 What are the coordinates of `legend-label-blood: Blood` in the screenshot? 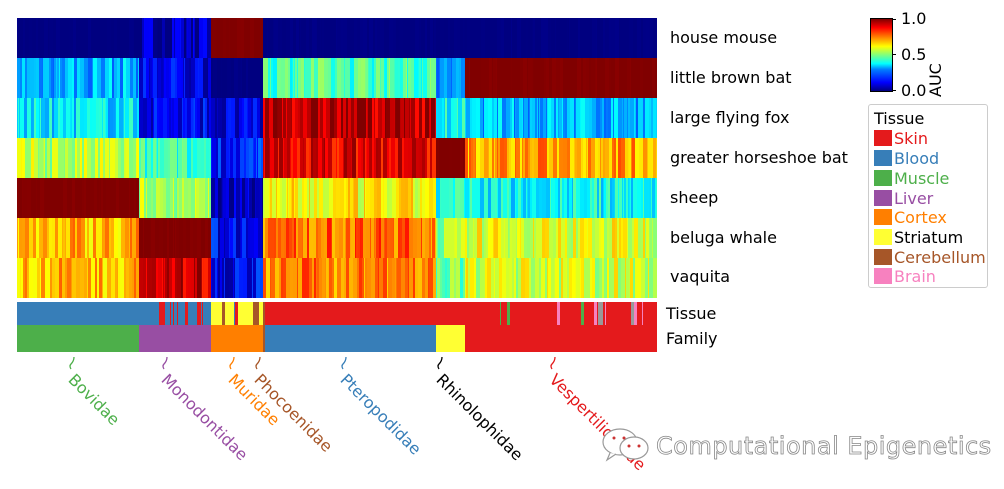 It's located at (917, 158).